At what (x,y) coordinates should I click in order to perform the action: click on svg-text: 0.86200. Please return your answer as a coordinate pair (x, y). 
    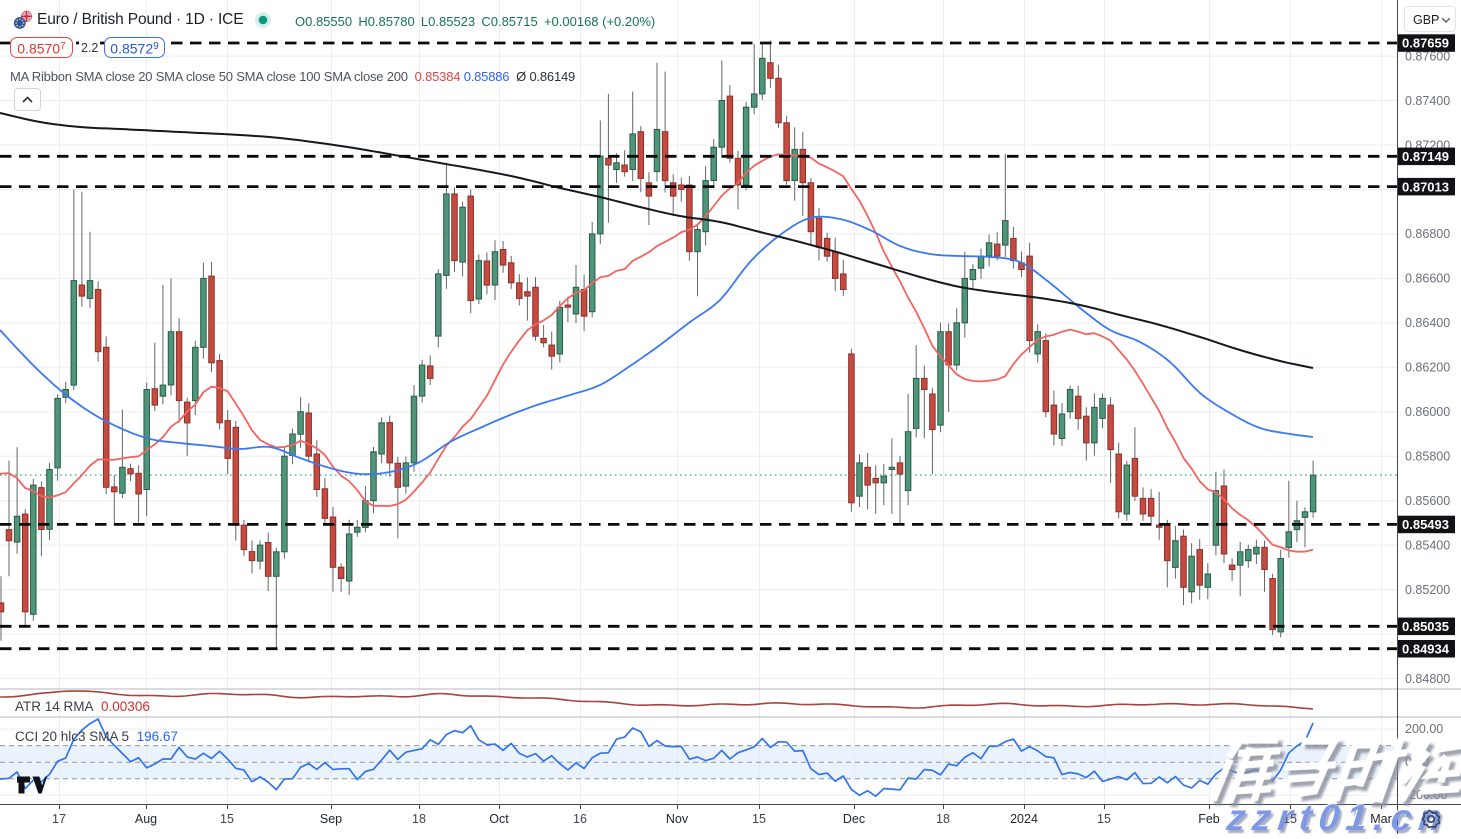
    Looking at the image, I should click on (1427, 368).